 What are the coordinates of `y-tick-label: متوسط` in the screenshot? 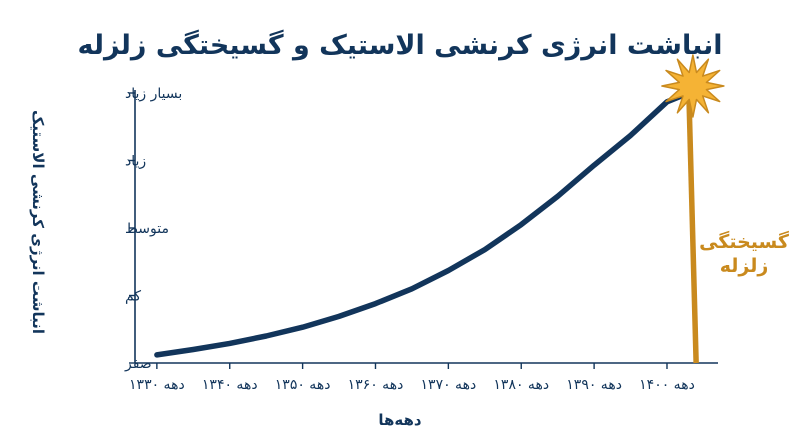 It's located at (147, 229).